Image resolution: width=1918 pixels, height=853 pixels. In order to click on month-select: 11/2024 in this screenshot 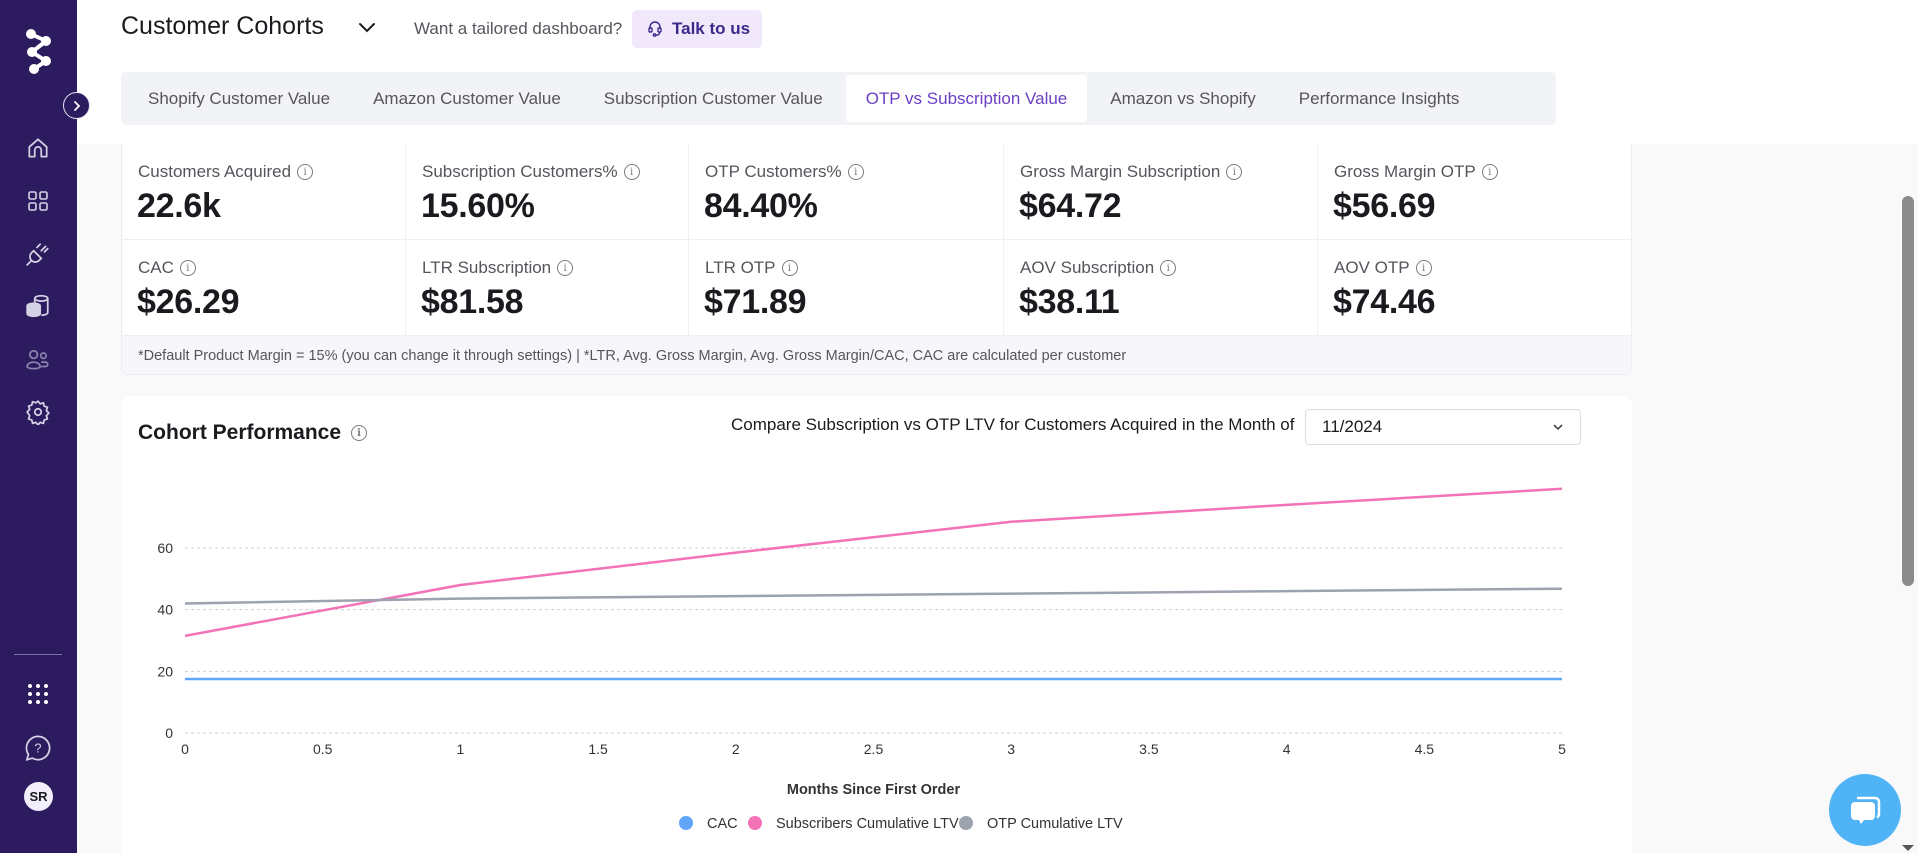, I will do `click(1443, 427)`.